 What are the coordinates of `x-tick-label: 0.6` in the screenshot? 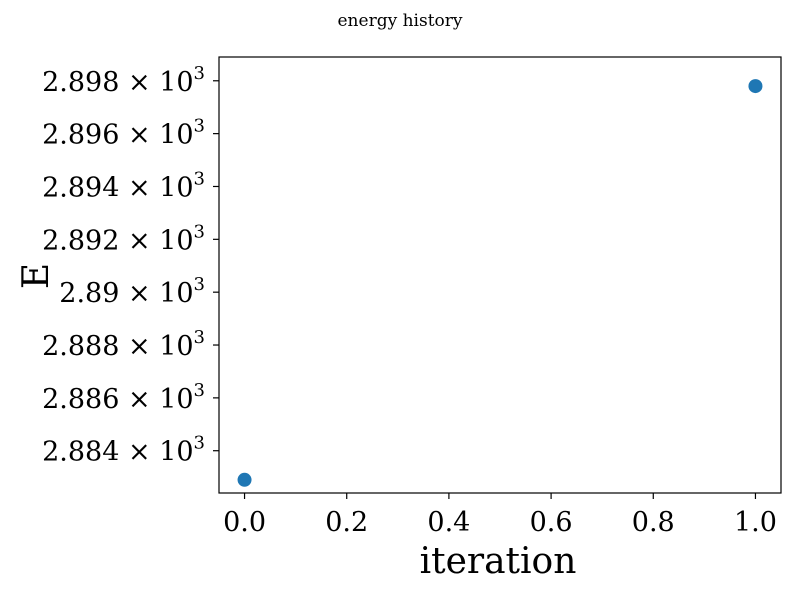 It's located at (551, 522).